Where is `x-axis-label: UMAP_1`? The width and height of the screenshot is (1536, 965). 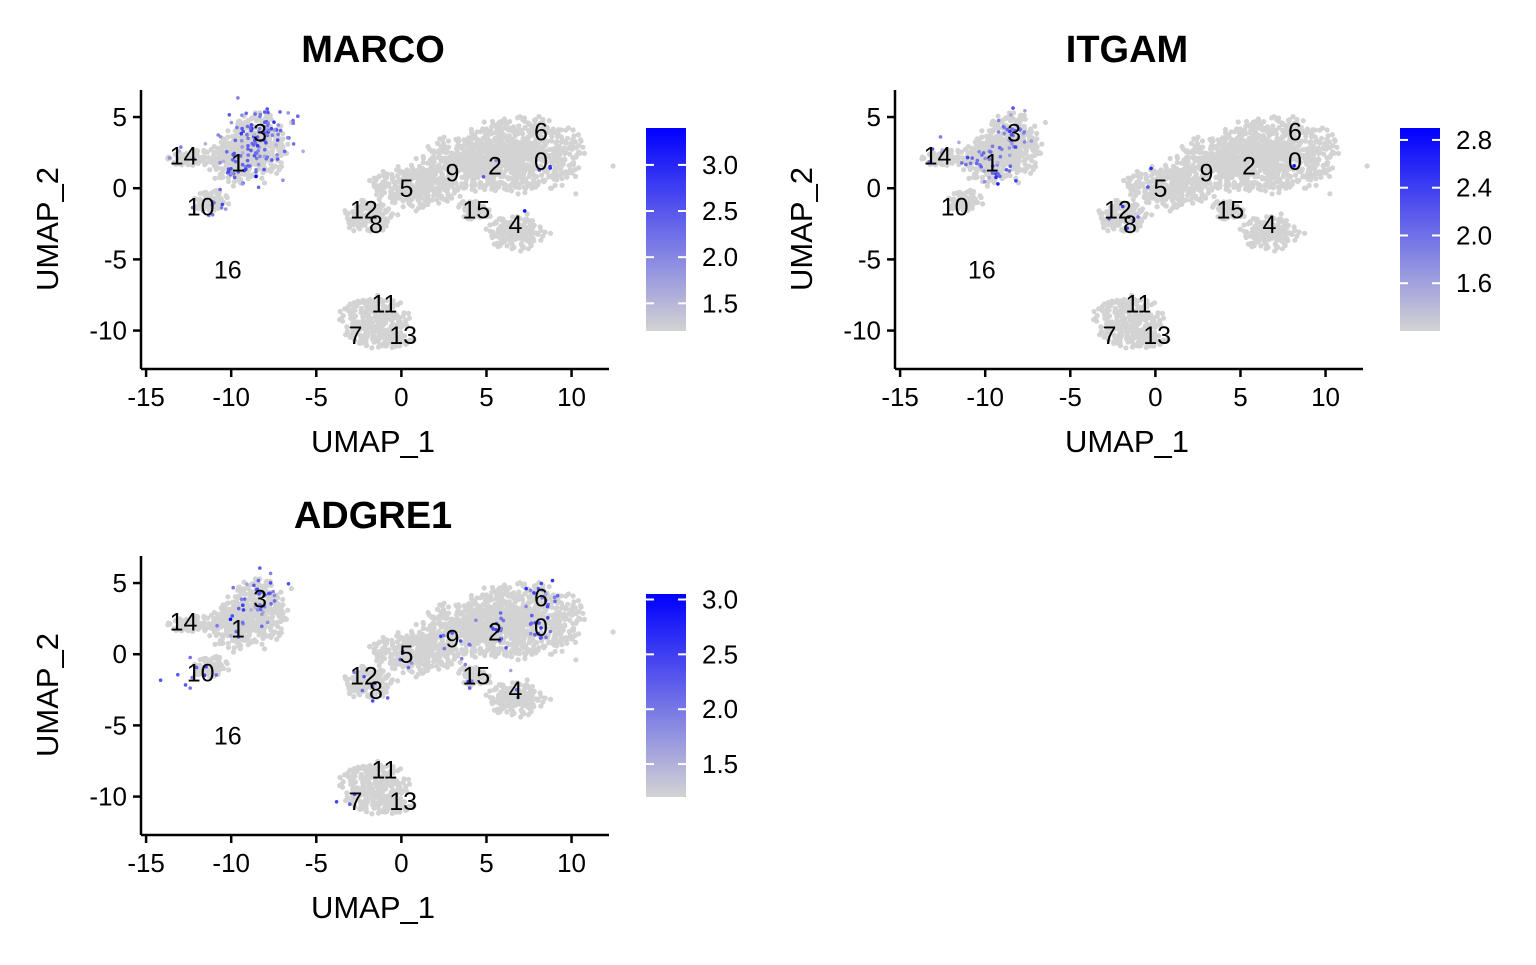 x-axis-label: UMAP_1 is located at coordinates (373, 441).